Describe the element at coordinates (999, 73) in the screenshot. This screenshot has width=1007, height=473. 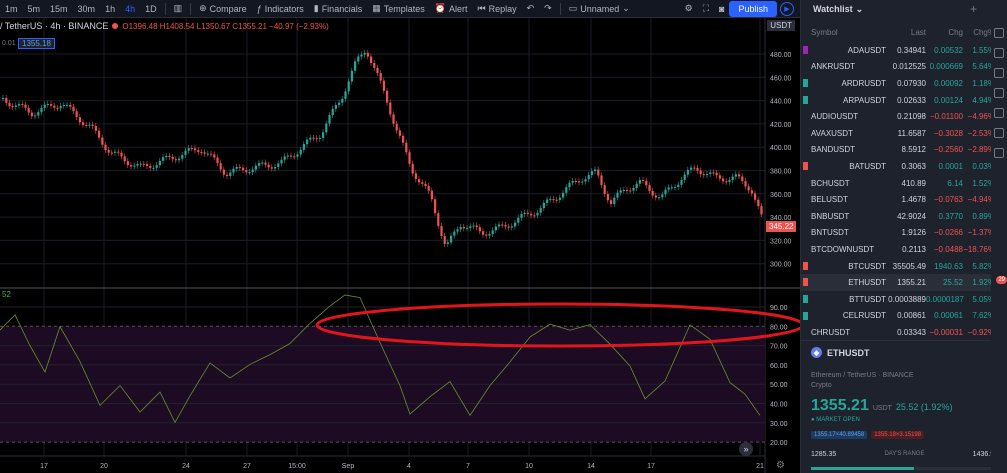
I see `chat-icon` at that location.